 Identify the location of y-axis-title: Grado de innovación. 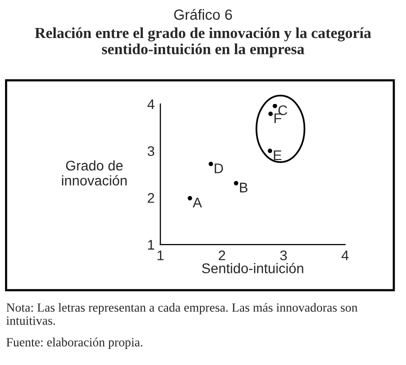
(94, 173).